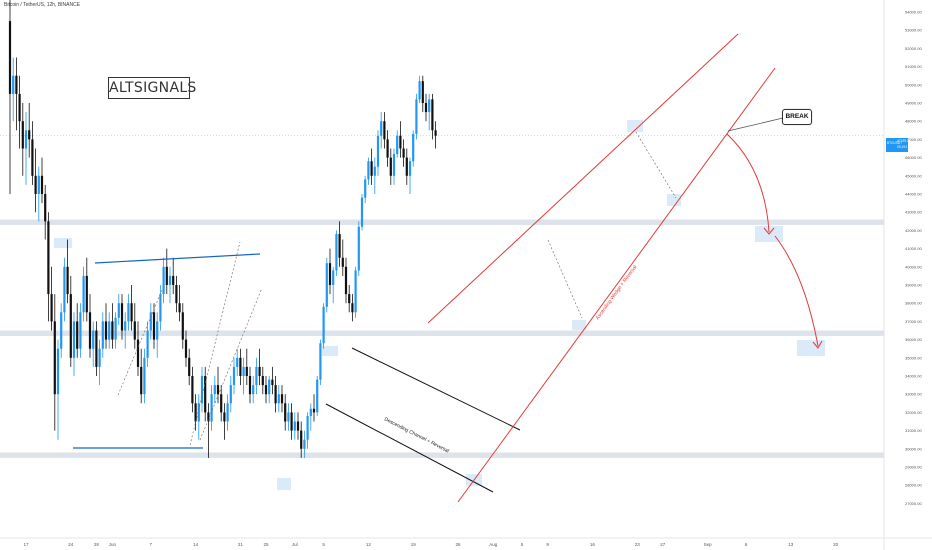 Image resolution: width=932 pixels, height=550 pixels. Describe the element at coordinates (177, 258) in the screenshot. I see `channel-top-line` at that location.